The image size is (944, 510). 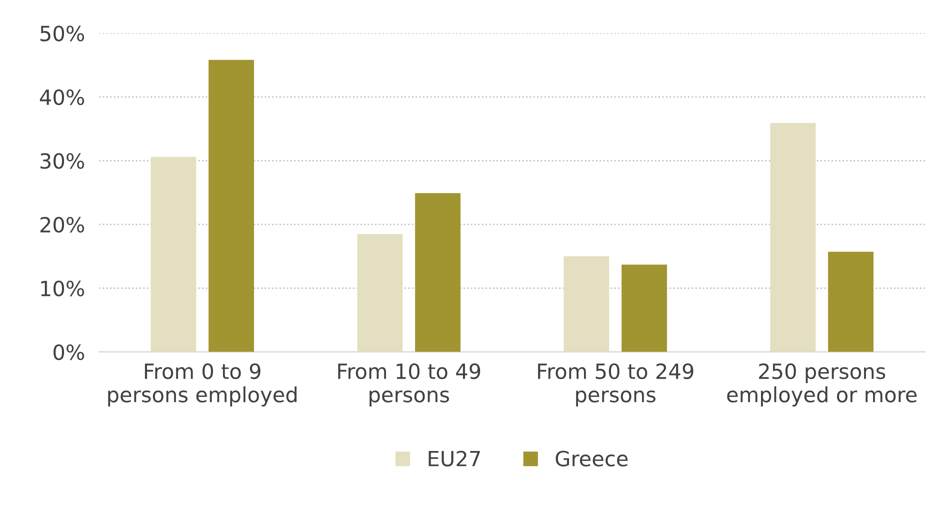 What do you see at coordinates (69, 352) in the screenshot?
I see `y-tick-label: 0%` at bounding box center [69, 352].